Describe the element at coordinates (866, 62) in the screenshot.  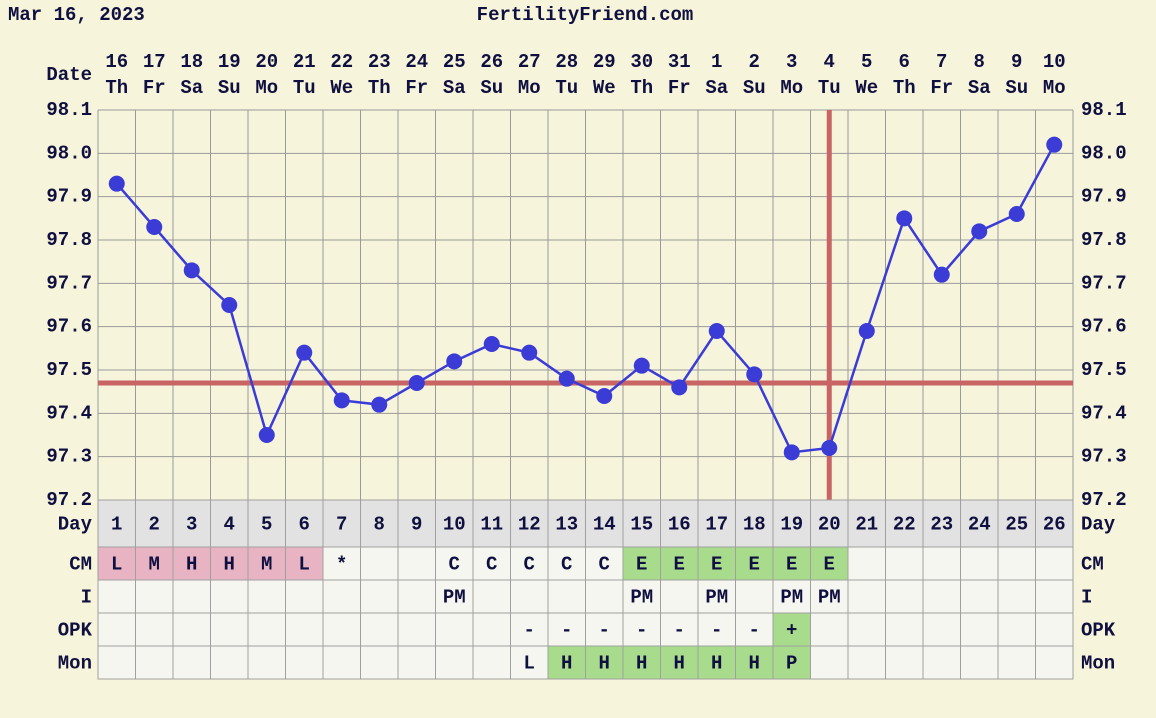
I see `date-label: 5` at that location.